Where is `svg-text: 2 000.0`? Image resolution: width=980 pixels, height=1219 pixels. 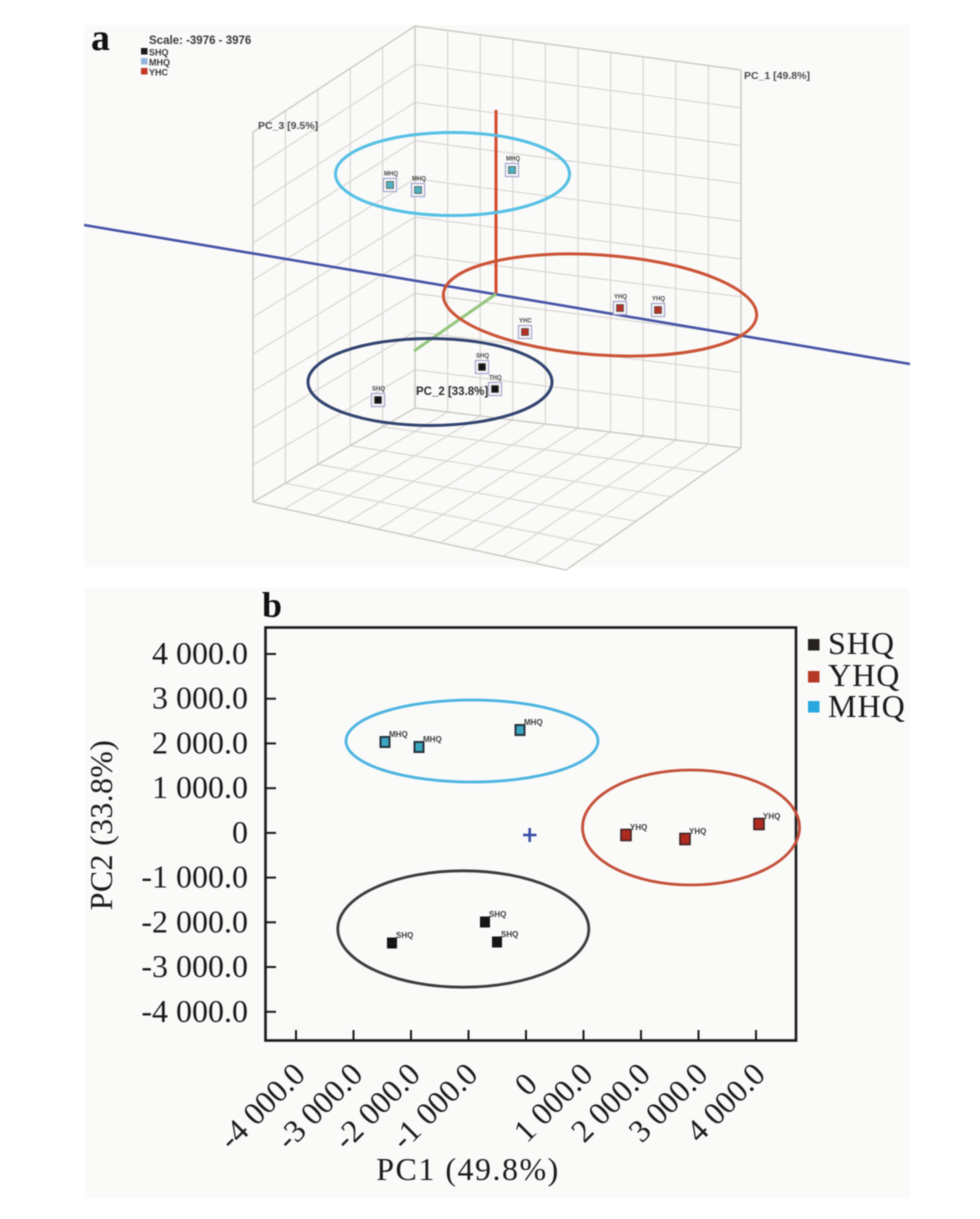
svg-text: 2 000.0 is located at coordinates (200, 742).